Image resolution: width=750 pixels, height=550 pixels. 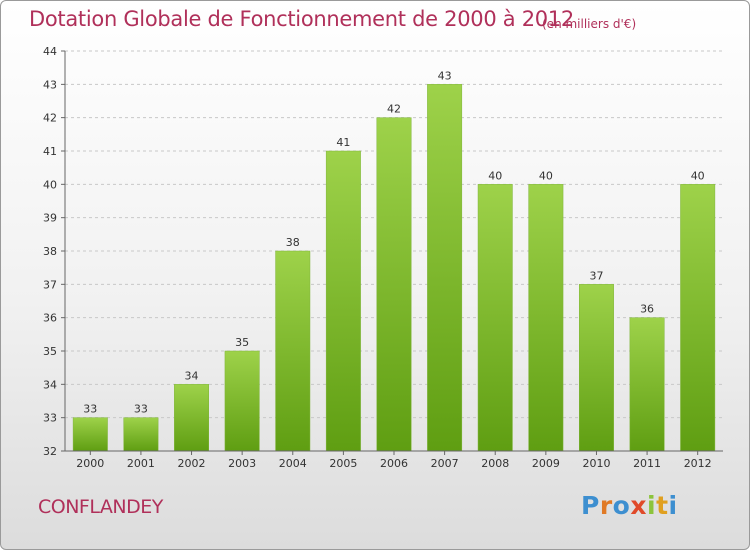 I want to click on bar-value-label: 38, so click(x=293, y=242).